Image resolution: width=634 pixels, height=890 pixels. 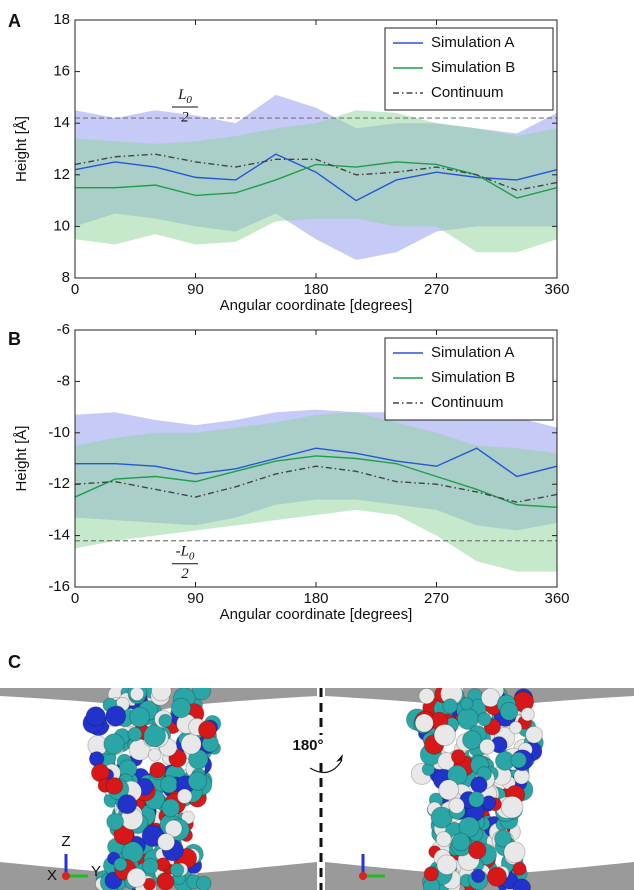 What do you see at coordinates (52, 875) in the screenshot?
I see `axis-label: X` at bounding box center [52, 875].